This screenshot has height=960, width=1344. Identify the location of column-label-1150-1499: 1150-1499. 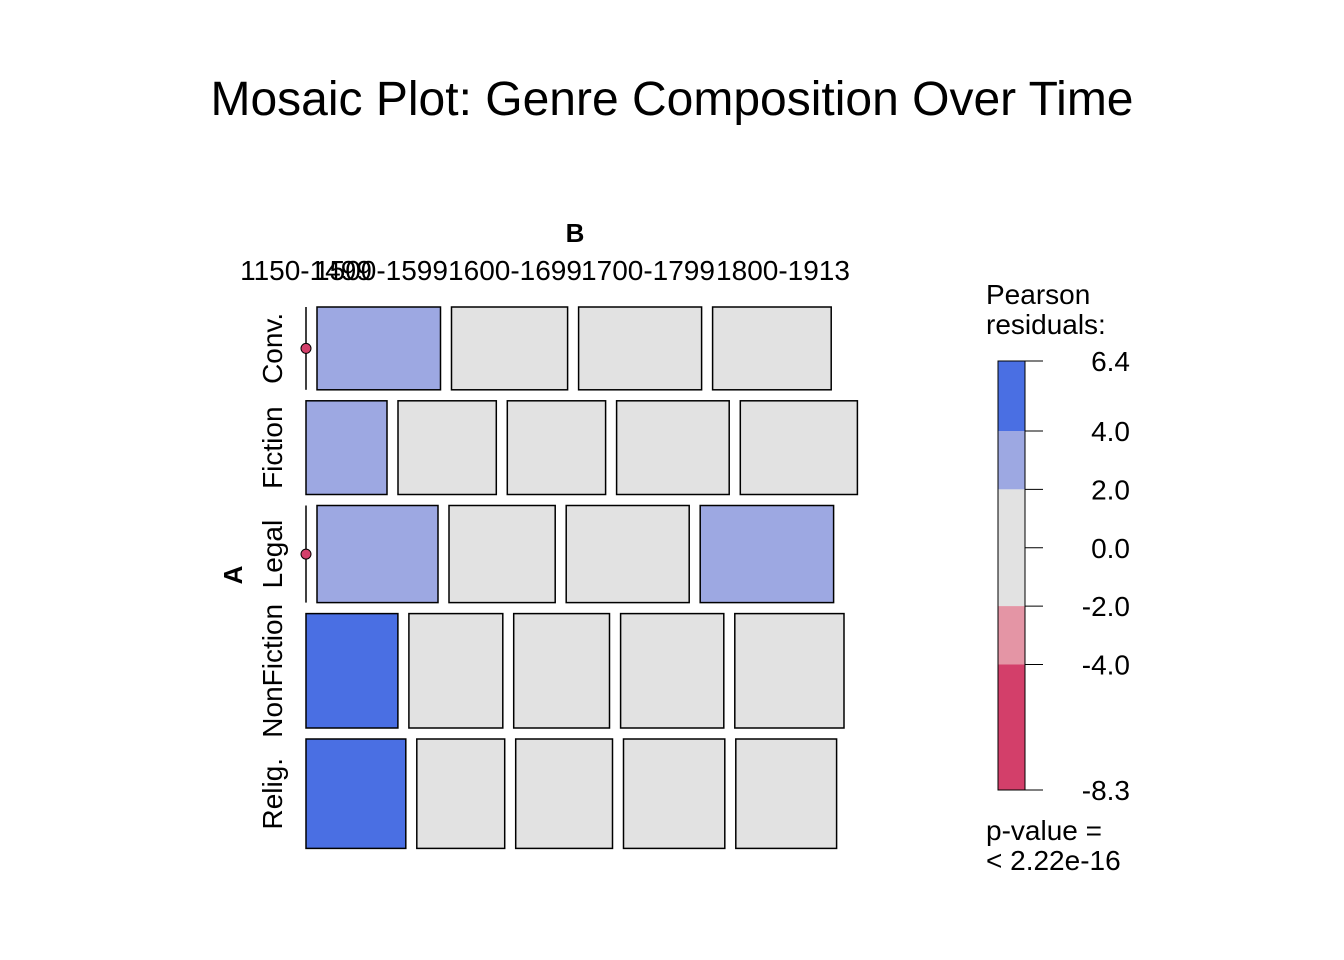
(306, 270).